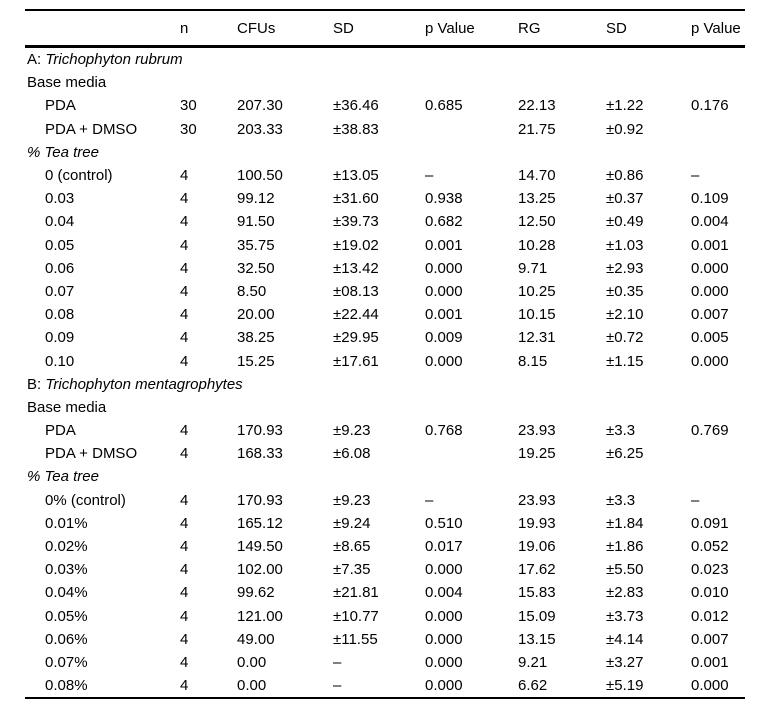  I want to click on row-label: A: Trichophyton rubrum, so click(104, 59).